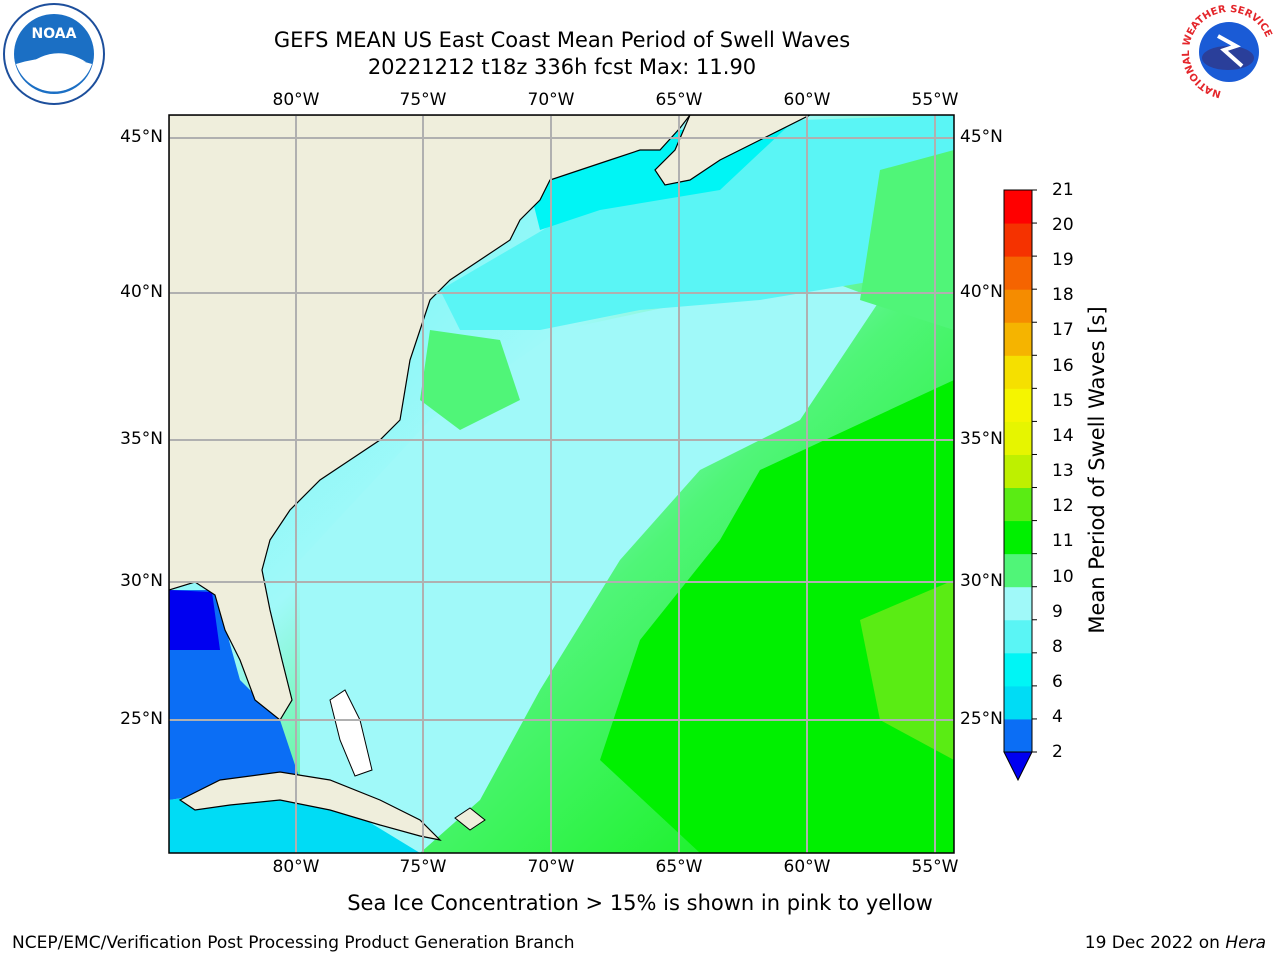 The width and height of the screenshot is (1280, 960). What do you see at coordinates (1057, 647) in the screenshot?
I see `colorbar-tick-label: 8` at bounding box center [1057, 647].